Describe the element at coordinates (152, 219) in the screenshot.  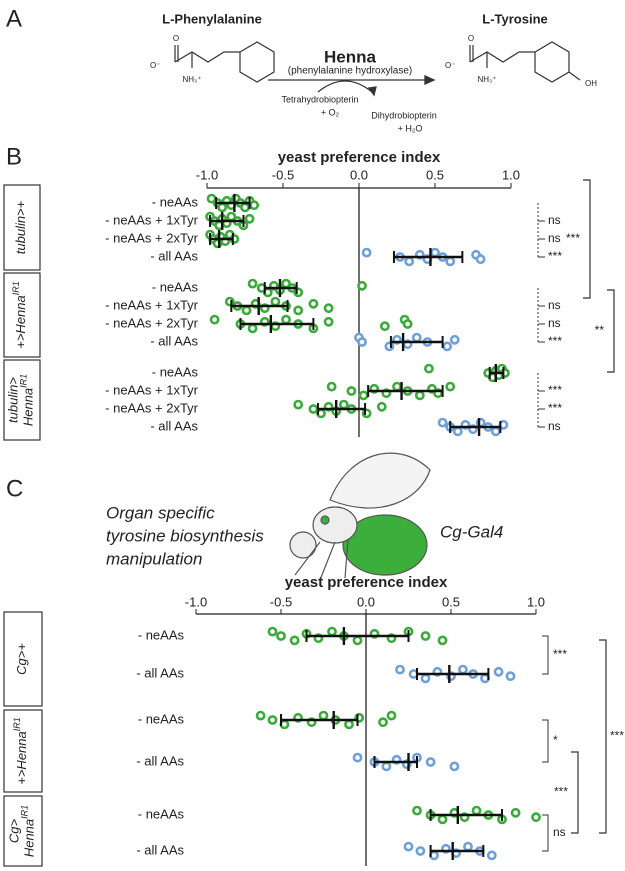
I see `row-label: - neAAs + 1xTyr` at that location.